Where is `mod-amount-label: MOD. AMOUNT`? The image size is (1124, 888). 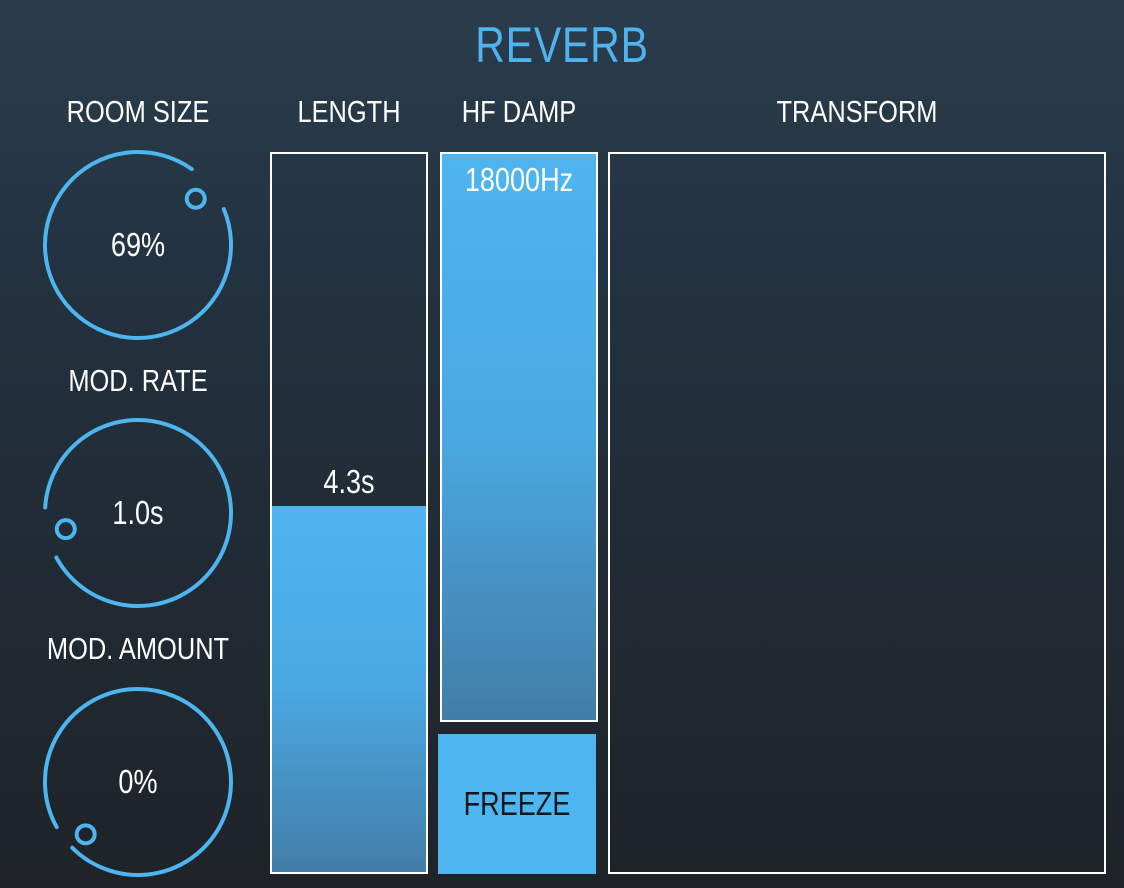
mod-amount-label: MOD. AMOUNT is located at coordinates (138, 648).